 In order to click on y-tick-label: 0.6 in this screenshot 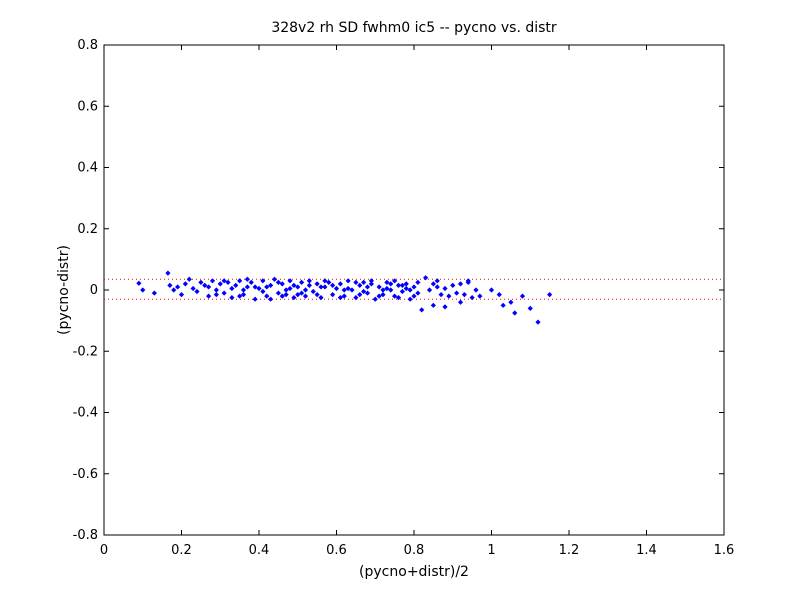, I will do `click(87, 106)`.